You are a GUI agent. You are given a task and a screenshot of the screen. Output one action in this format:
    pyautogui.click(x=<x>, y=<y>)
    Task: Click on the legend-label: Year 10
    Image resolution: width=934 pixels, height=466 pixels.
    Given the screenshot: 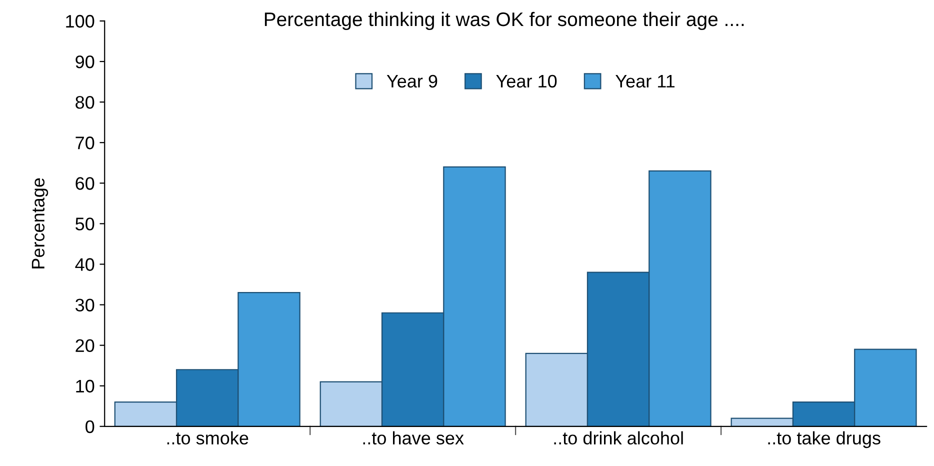 What is the action you would take?
    pyautogui.click(x=526, y=81)
    